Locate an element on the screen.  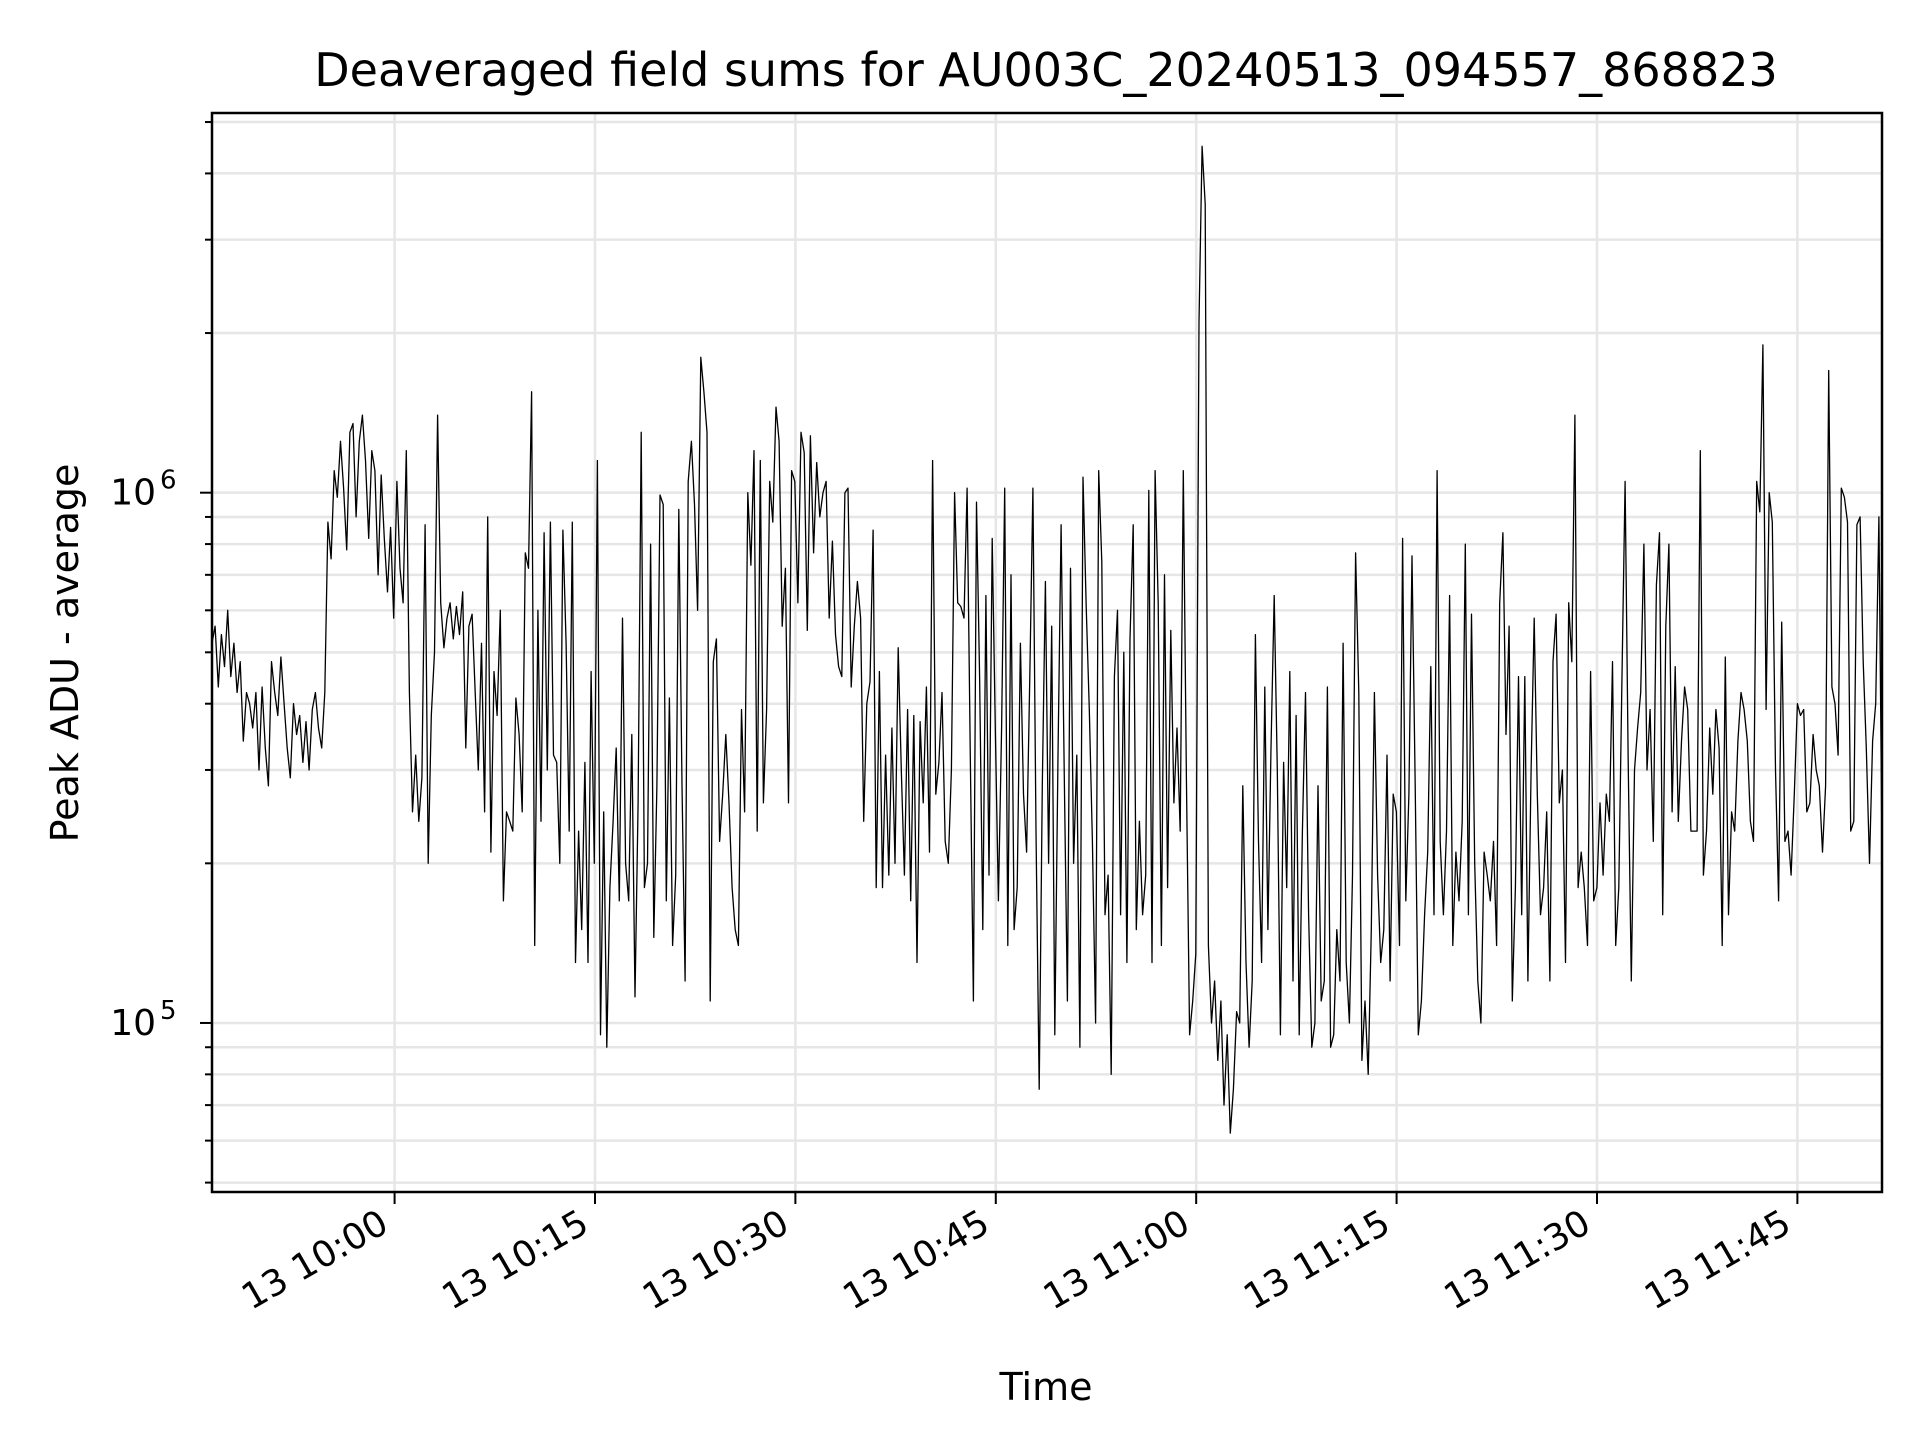
x-axis-label: Time is located at coordinates (1046, 1387).